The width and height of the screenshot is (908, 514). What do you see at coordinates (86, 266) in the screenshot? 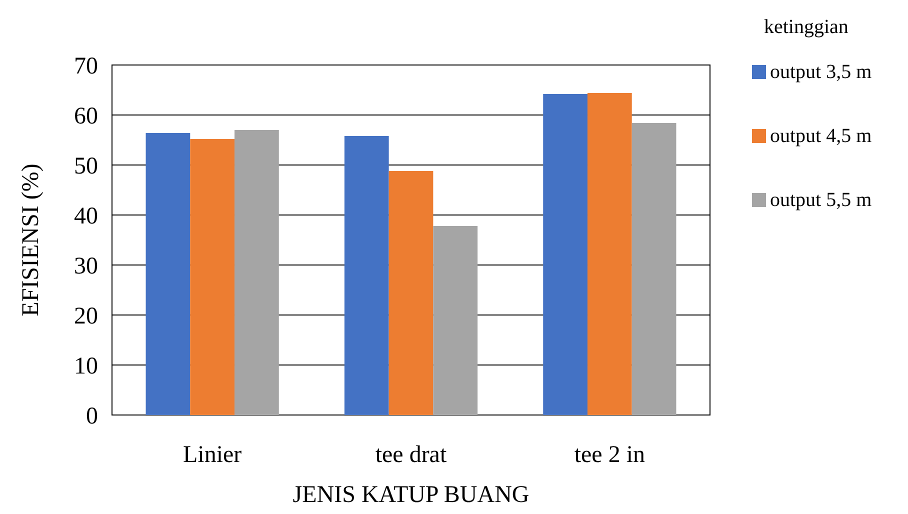
I see `y-tick-label: 30` at bounding box center [86, 266].